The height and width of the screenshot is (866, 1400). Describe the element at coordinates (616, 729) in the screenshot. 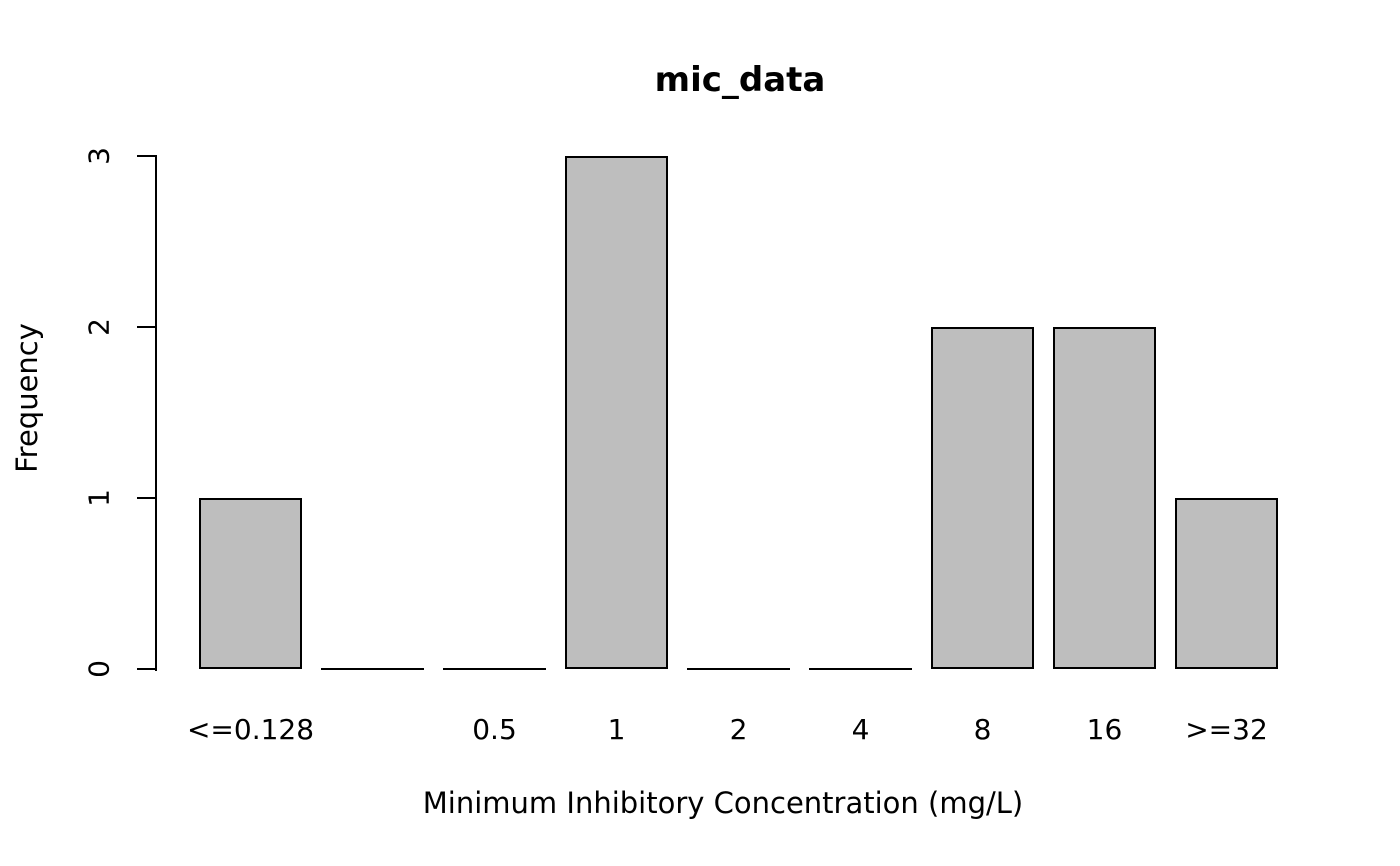

I see `x-tick-label: 1` at that location.